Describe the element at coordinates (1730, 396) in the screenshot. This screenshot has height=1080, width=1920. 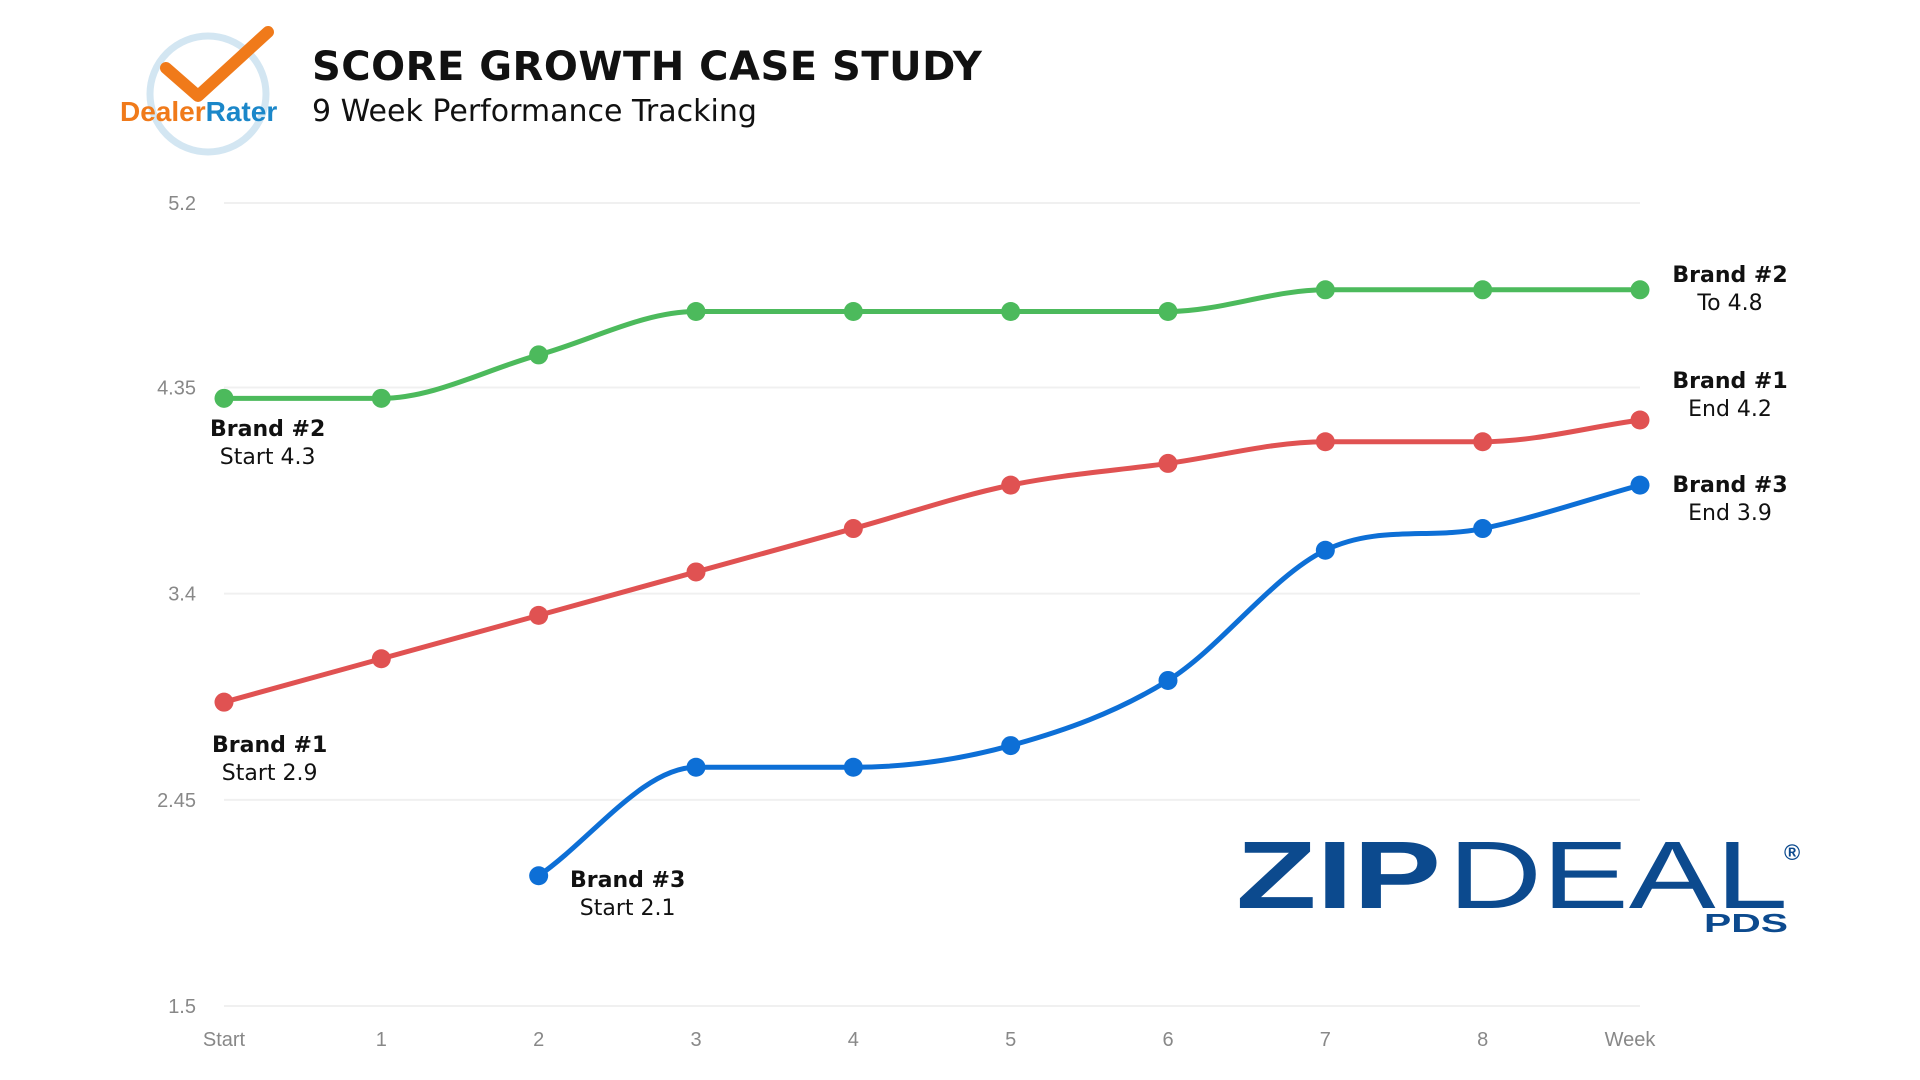
I see `annotation-brand1-end: Brand #1 End 4.2` at that location.